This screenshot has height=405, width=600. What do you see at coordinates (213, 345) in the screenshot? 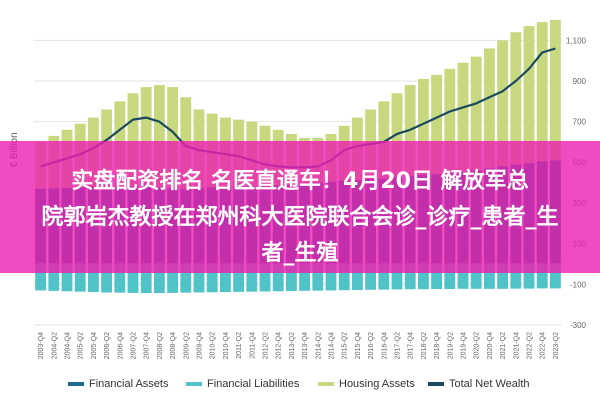
I see `x-tick-label: 2010-Q2` at bounding box center [213, 345].